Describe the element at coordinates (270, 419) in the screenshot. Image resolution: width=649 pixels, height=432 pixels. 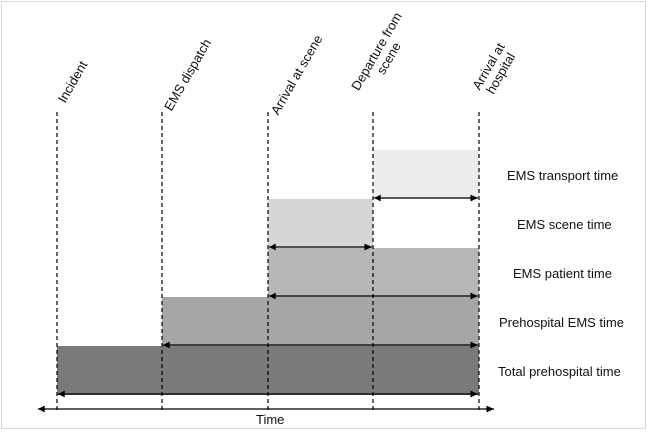
I see `time-axis-label: Time` at that location.